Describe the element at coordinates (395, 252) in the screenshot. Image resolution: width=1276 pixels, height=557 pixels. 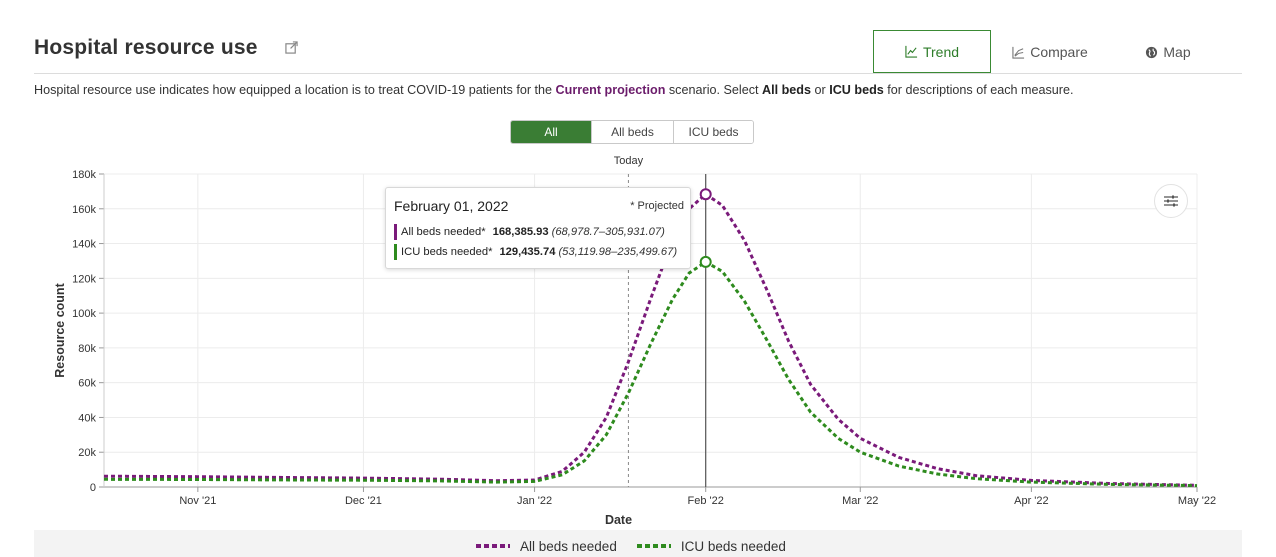
I see `icu-beds-color-bar` at that location.